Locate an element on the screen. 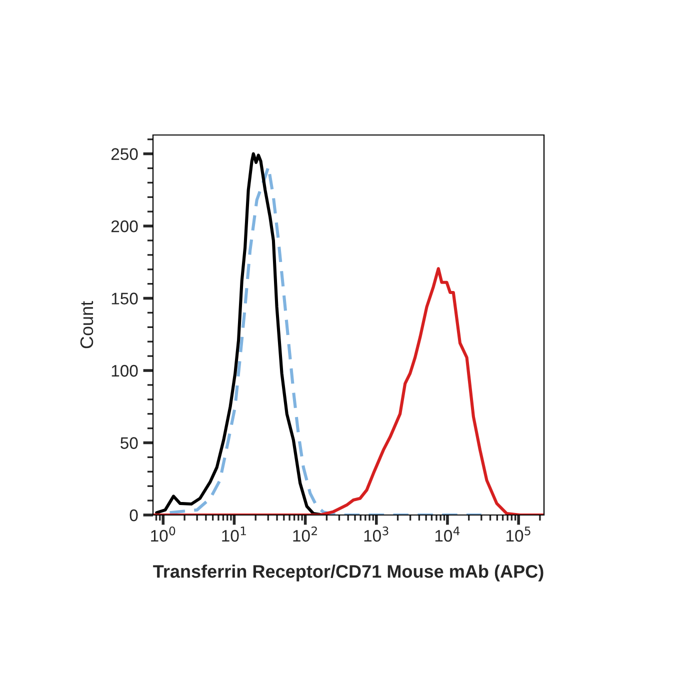 The height and width of the screenshot is (700, 700). y-tick-label: 0 is located at coordinates (134, 515).